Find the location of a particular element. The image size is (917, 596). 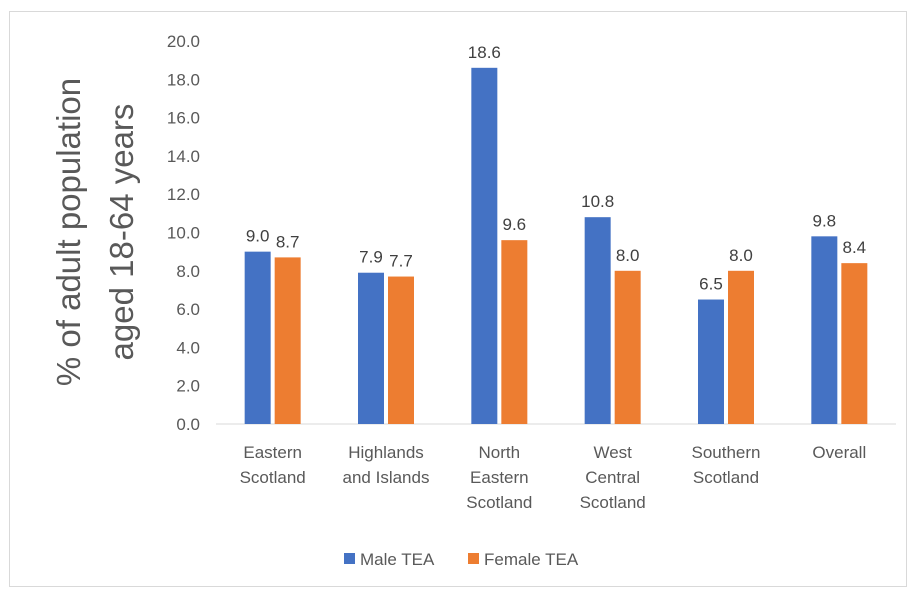

category-label: Southern is located at coordinates (726, 452).